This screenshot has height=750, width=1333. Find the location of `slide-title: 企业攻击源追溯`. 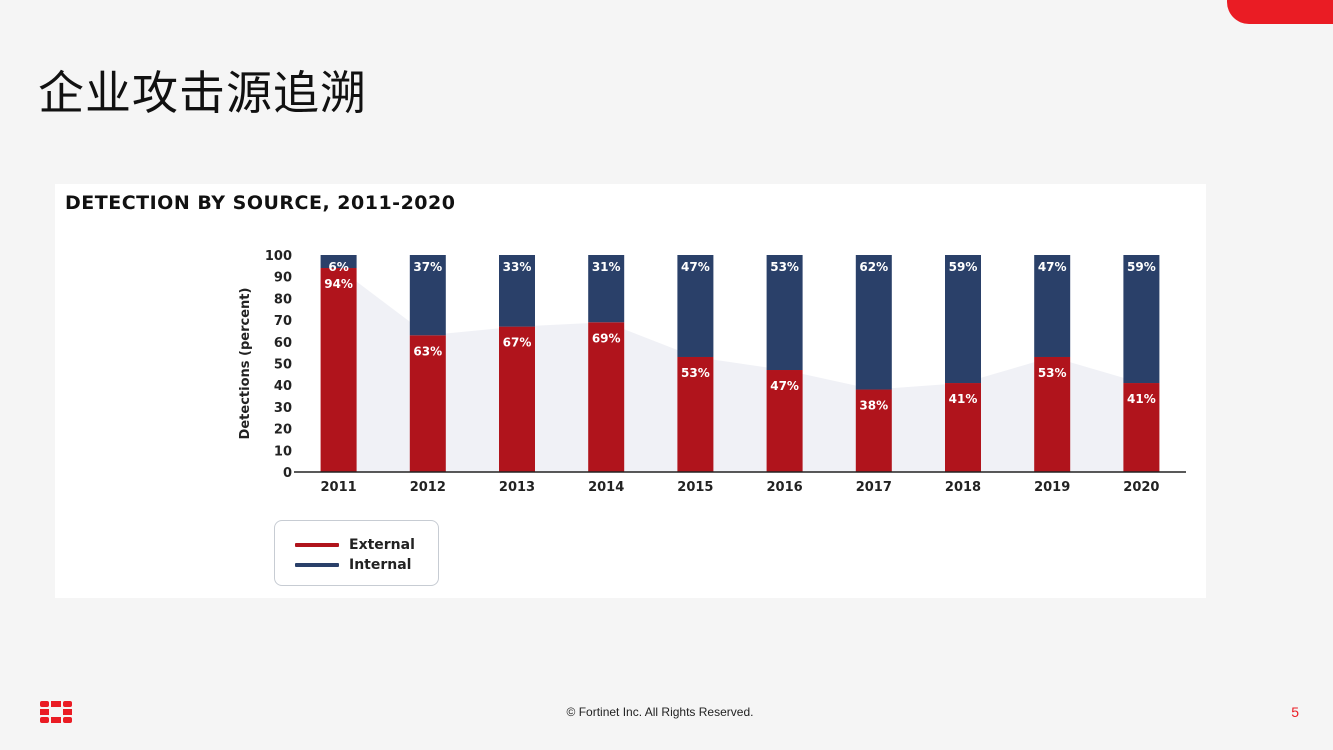

slide-title: 企业攻击源追溯 is located at coordinates (202, 92).